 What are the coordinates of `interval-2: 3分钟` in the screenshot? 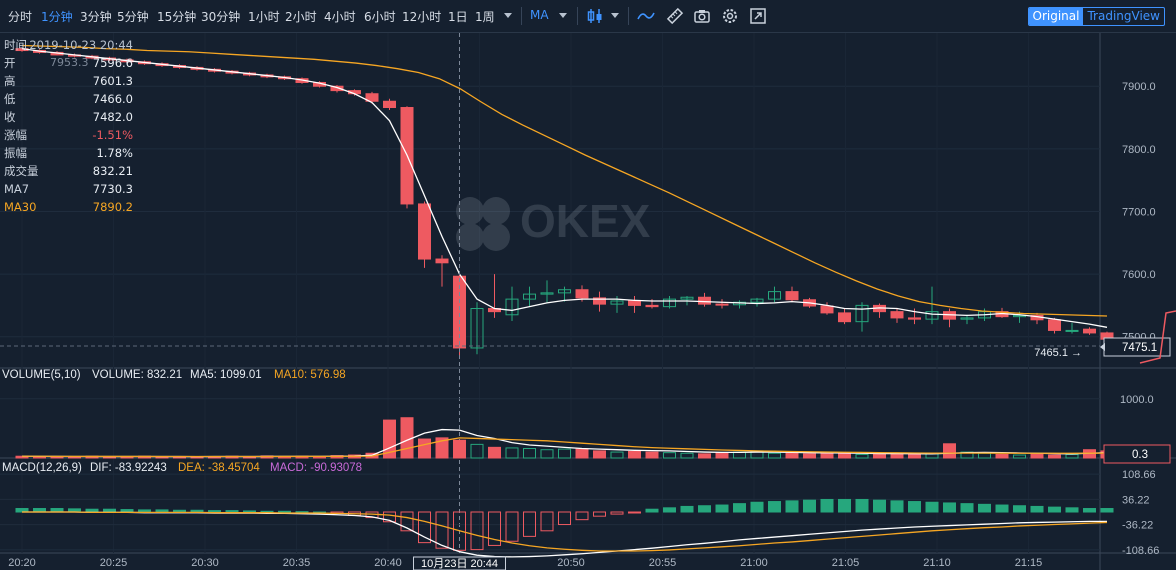 It's located at (96, 17).